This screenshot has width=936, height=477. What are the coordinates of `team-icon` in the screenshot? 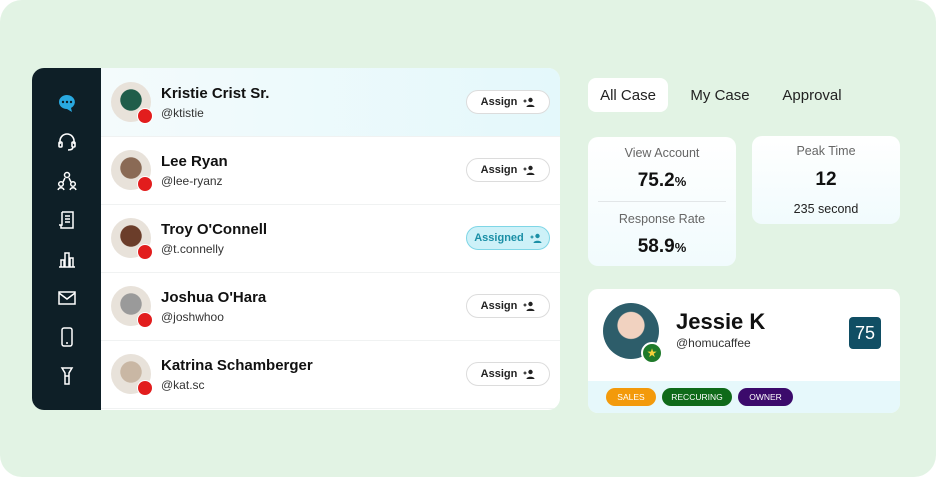 It's located at (67, 181).